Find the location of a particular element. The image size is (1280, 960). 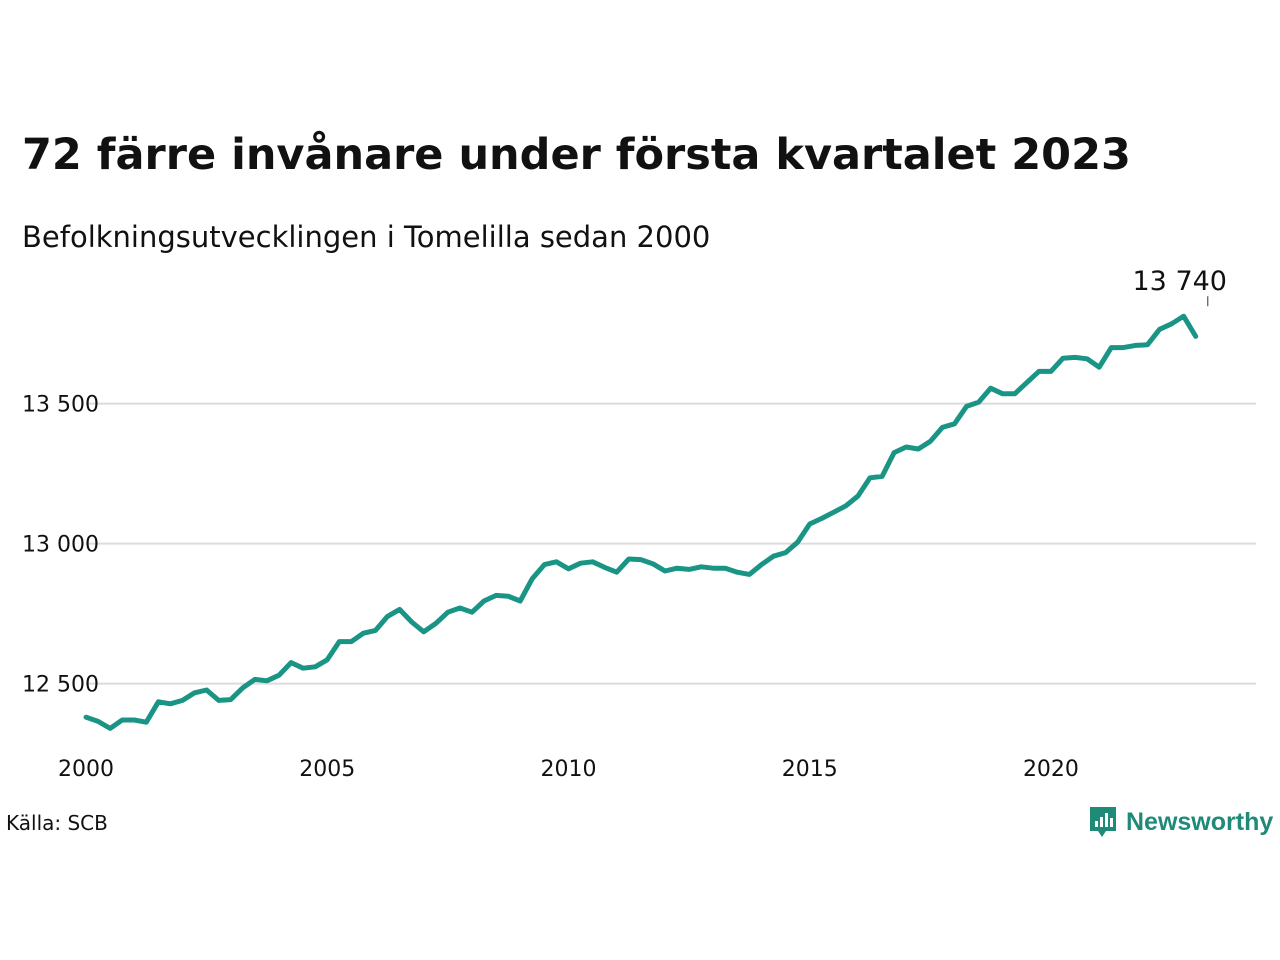

x-tick-label: 2010 is located at coordinates (568, 769).